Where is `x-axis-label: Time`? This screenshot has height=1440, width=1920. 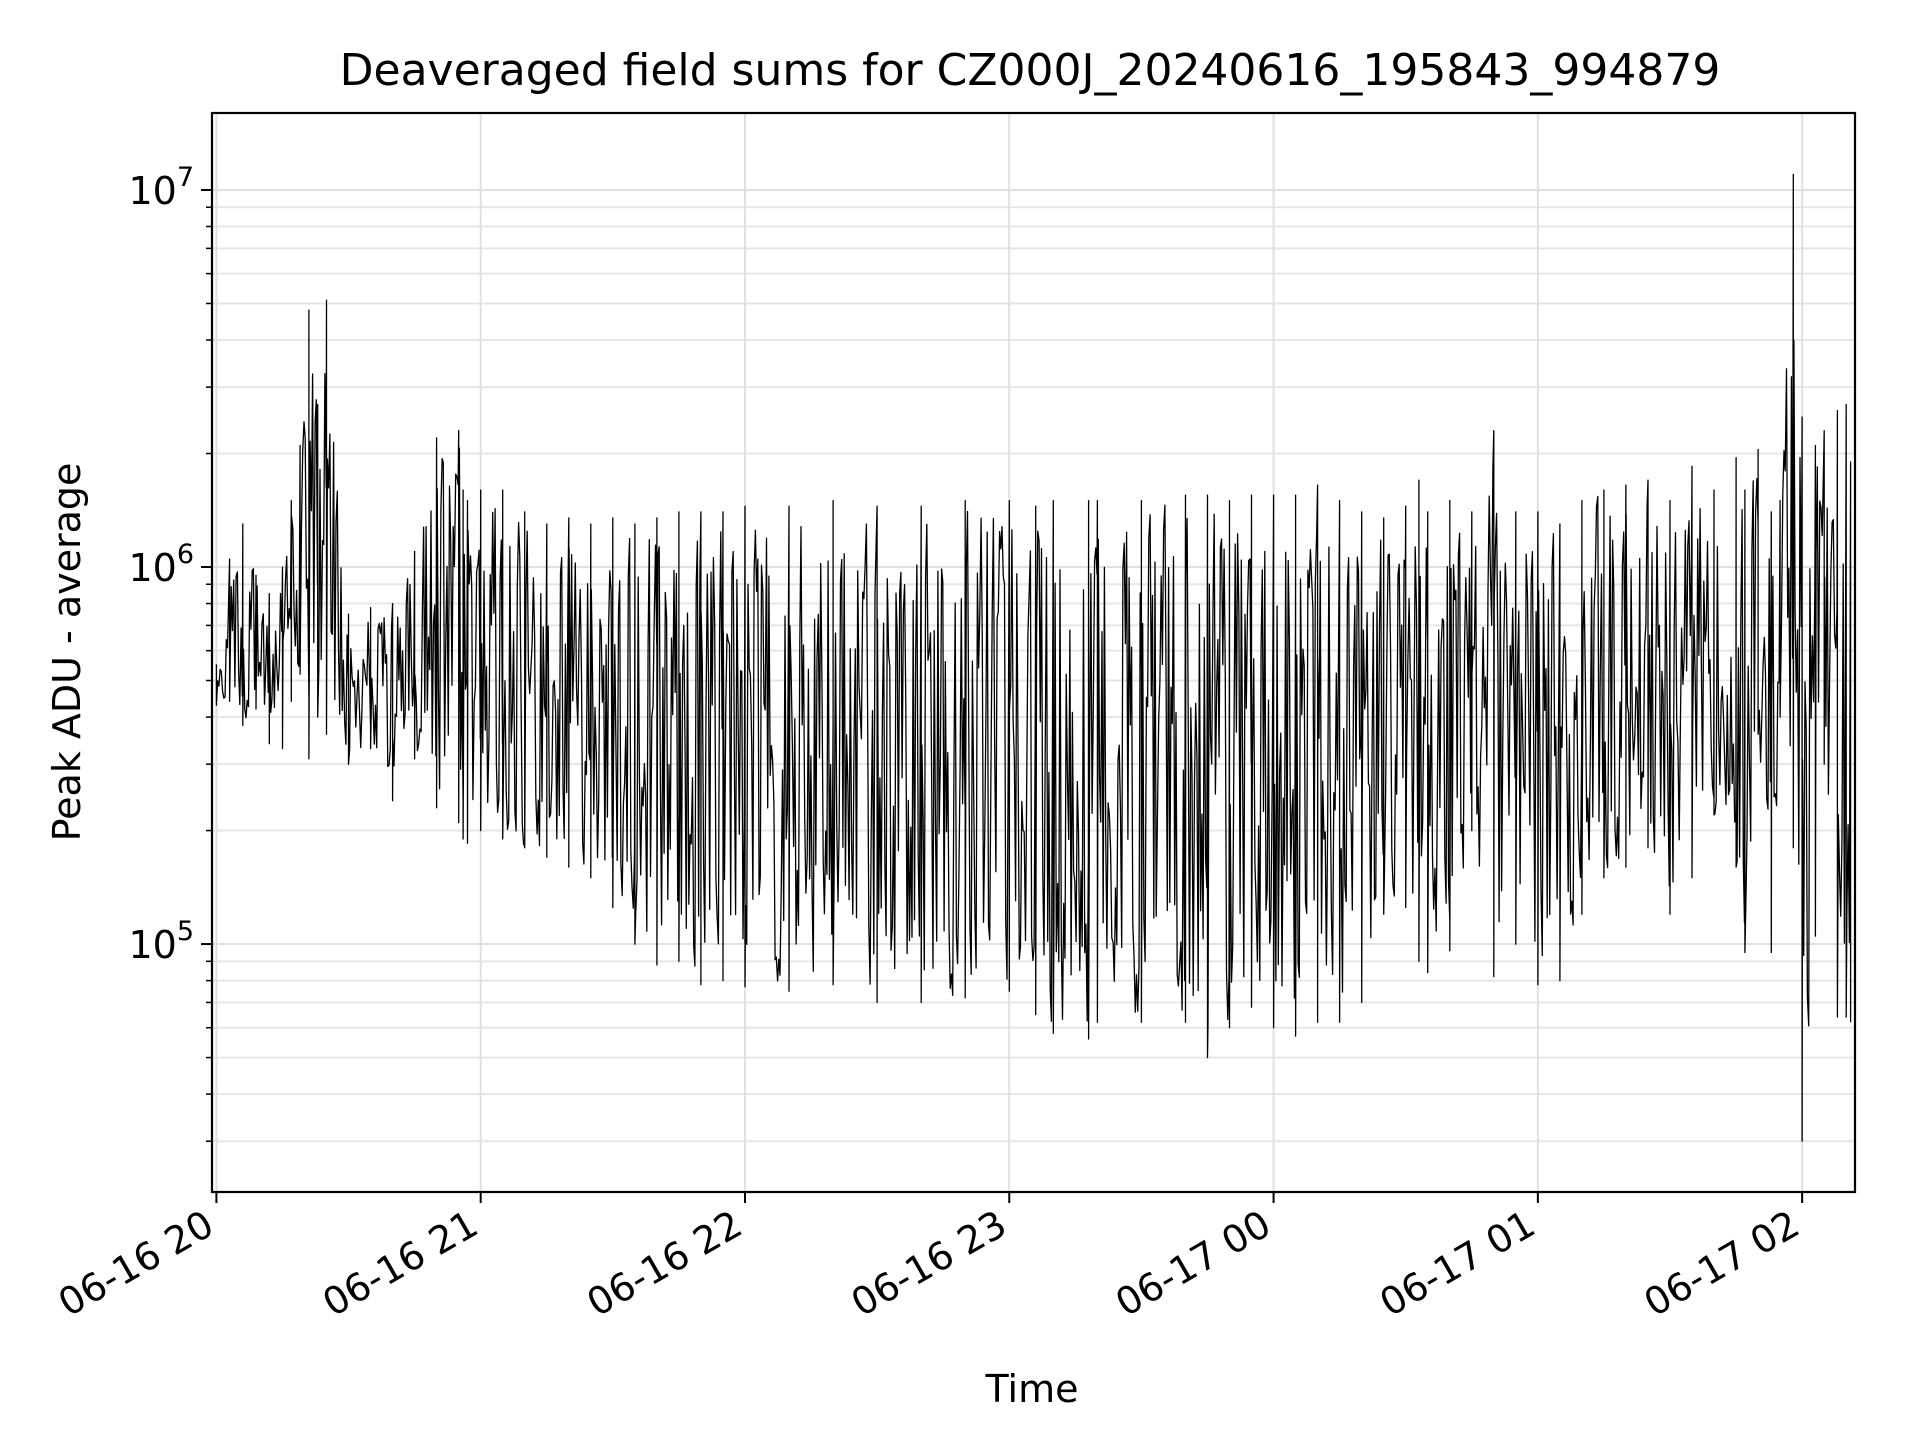 x-axis-label: Time is located at coordinates (1032, 1389).